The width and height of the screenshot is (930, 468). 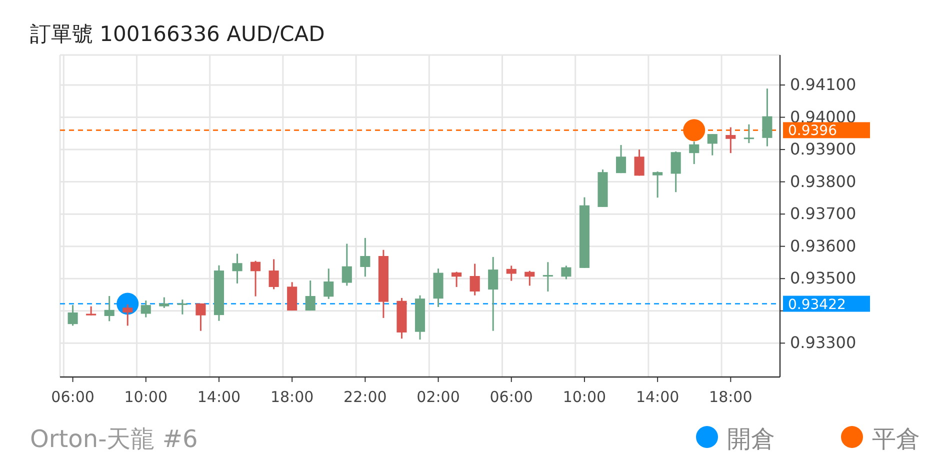 What do you see at coordinates (438, 397) in the screenshot?
I see `x-tick-label: 02:00` at bounding box center [438, 397].